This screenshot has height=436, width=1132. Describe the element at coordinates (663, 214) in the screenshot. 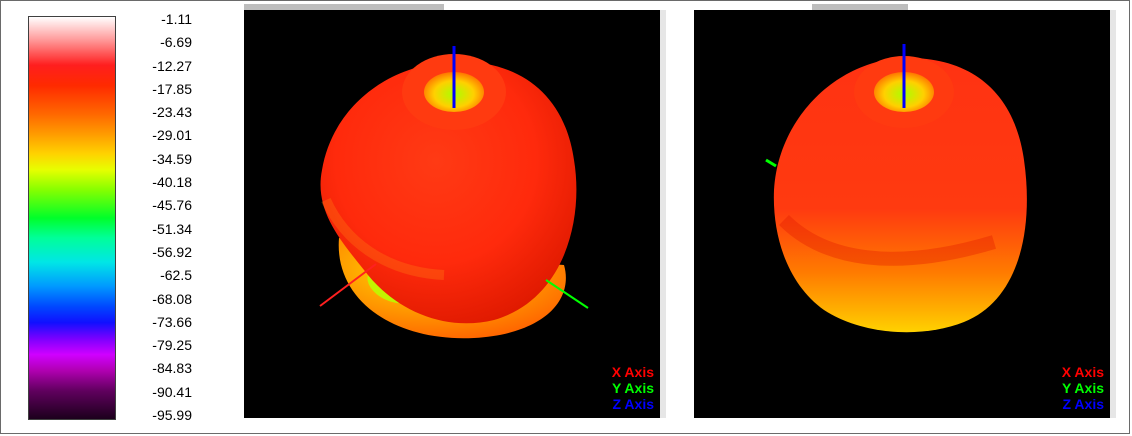

I see `view-border-left` at that location.